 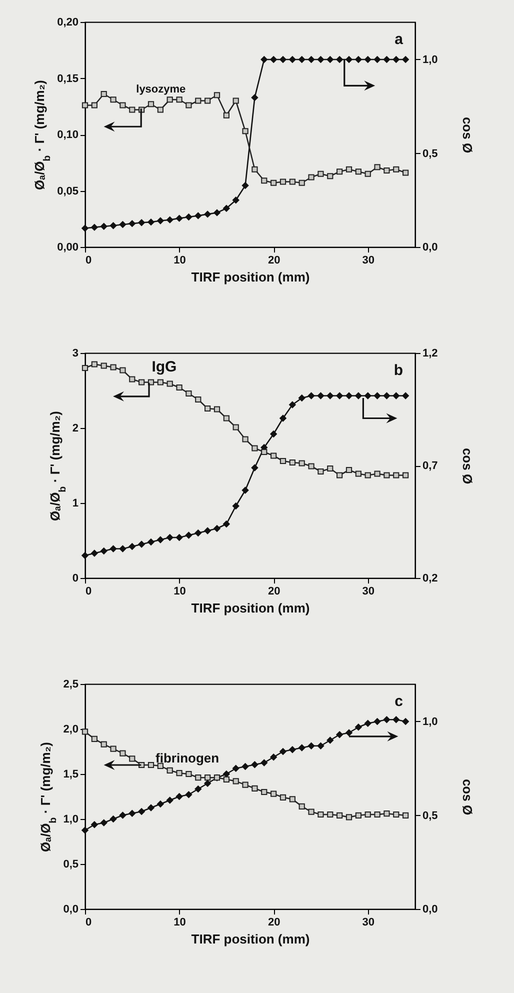 I want to click on y-tick-label: 1, so click(x=75, y=504).